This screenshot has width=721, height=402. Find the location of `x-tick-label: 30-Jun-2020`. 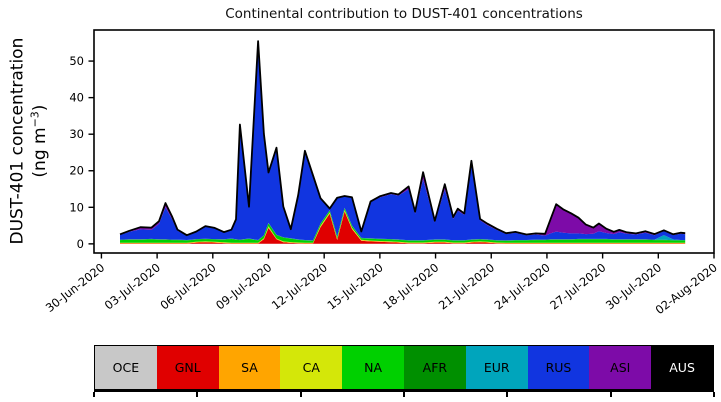

x-tick-label: 30-Jun-2020 is located at coordinates (75, 287).